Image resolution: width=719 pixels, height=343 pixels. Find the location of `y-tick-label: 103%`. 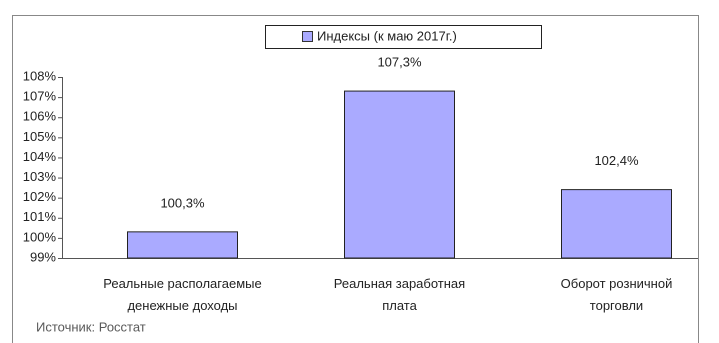

y-tick-label: 103% is located at coordinates (40, 176).